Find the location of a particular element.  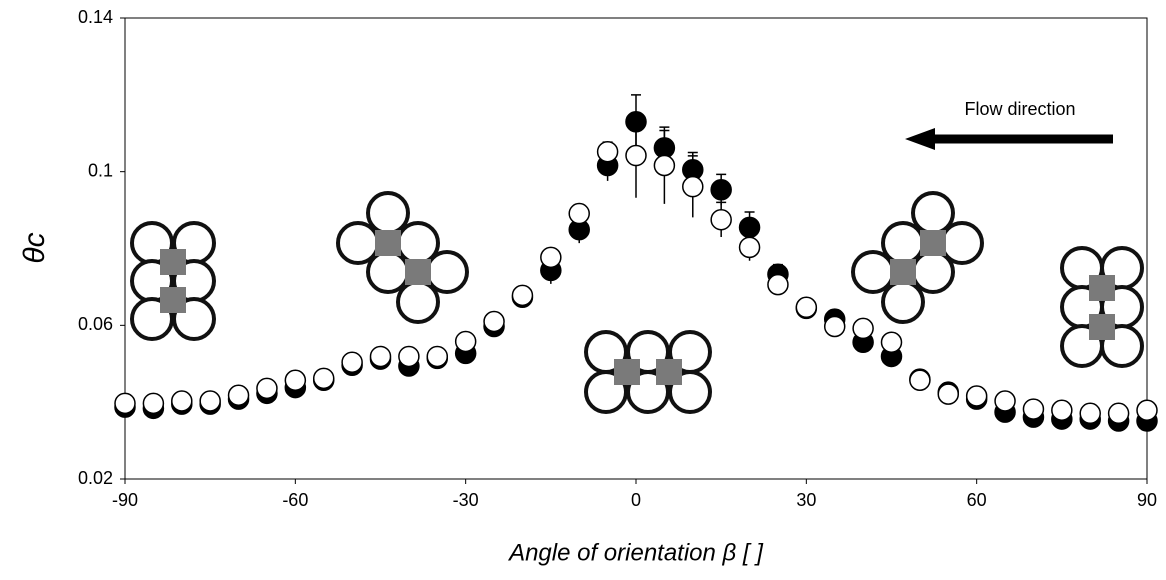

arrangement-vertical-left is located at coordinates (173, 281).